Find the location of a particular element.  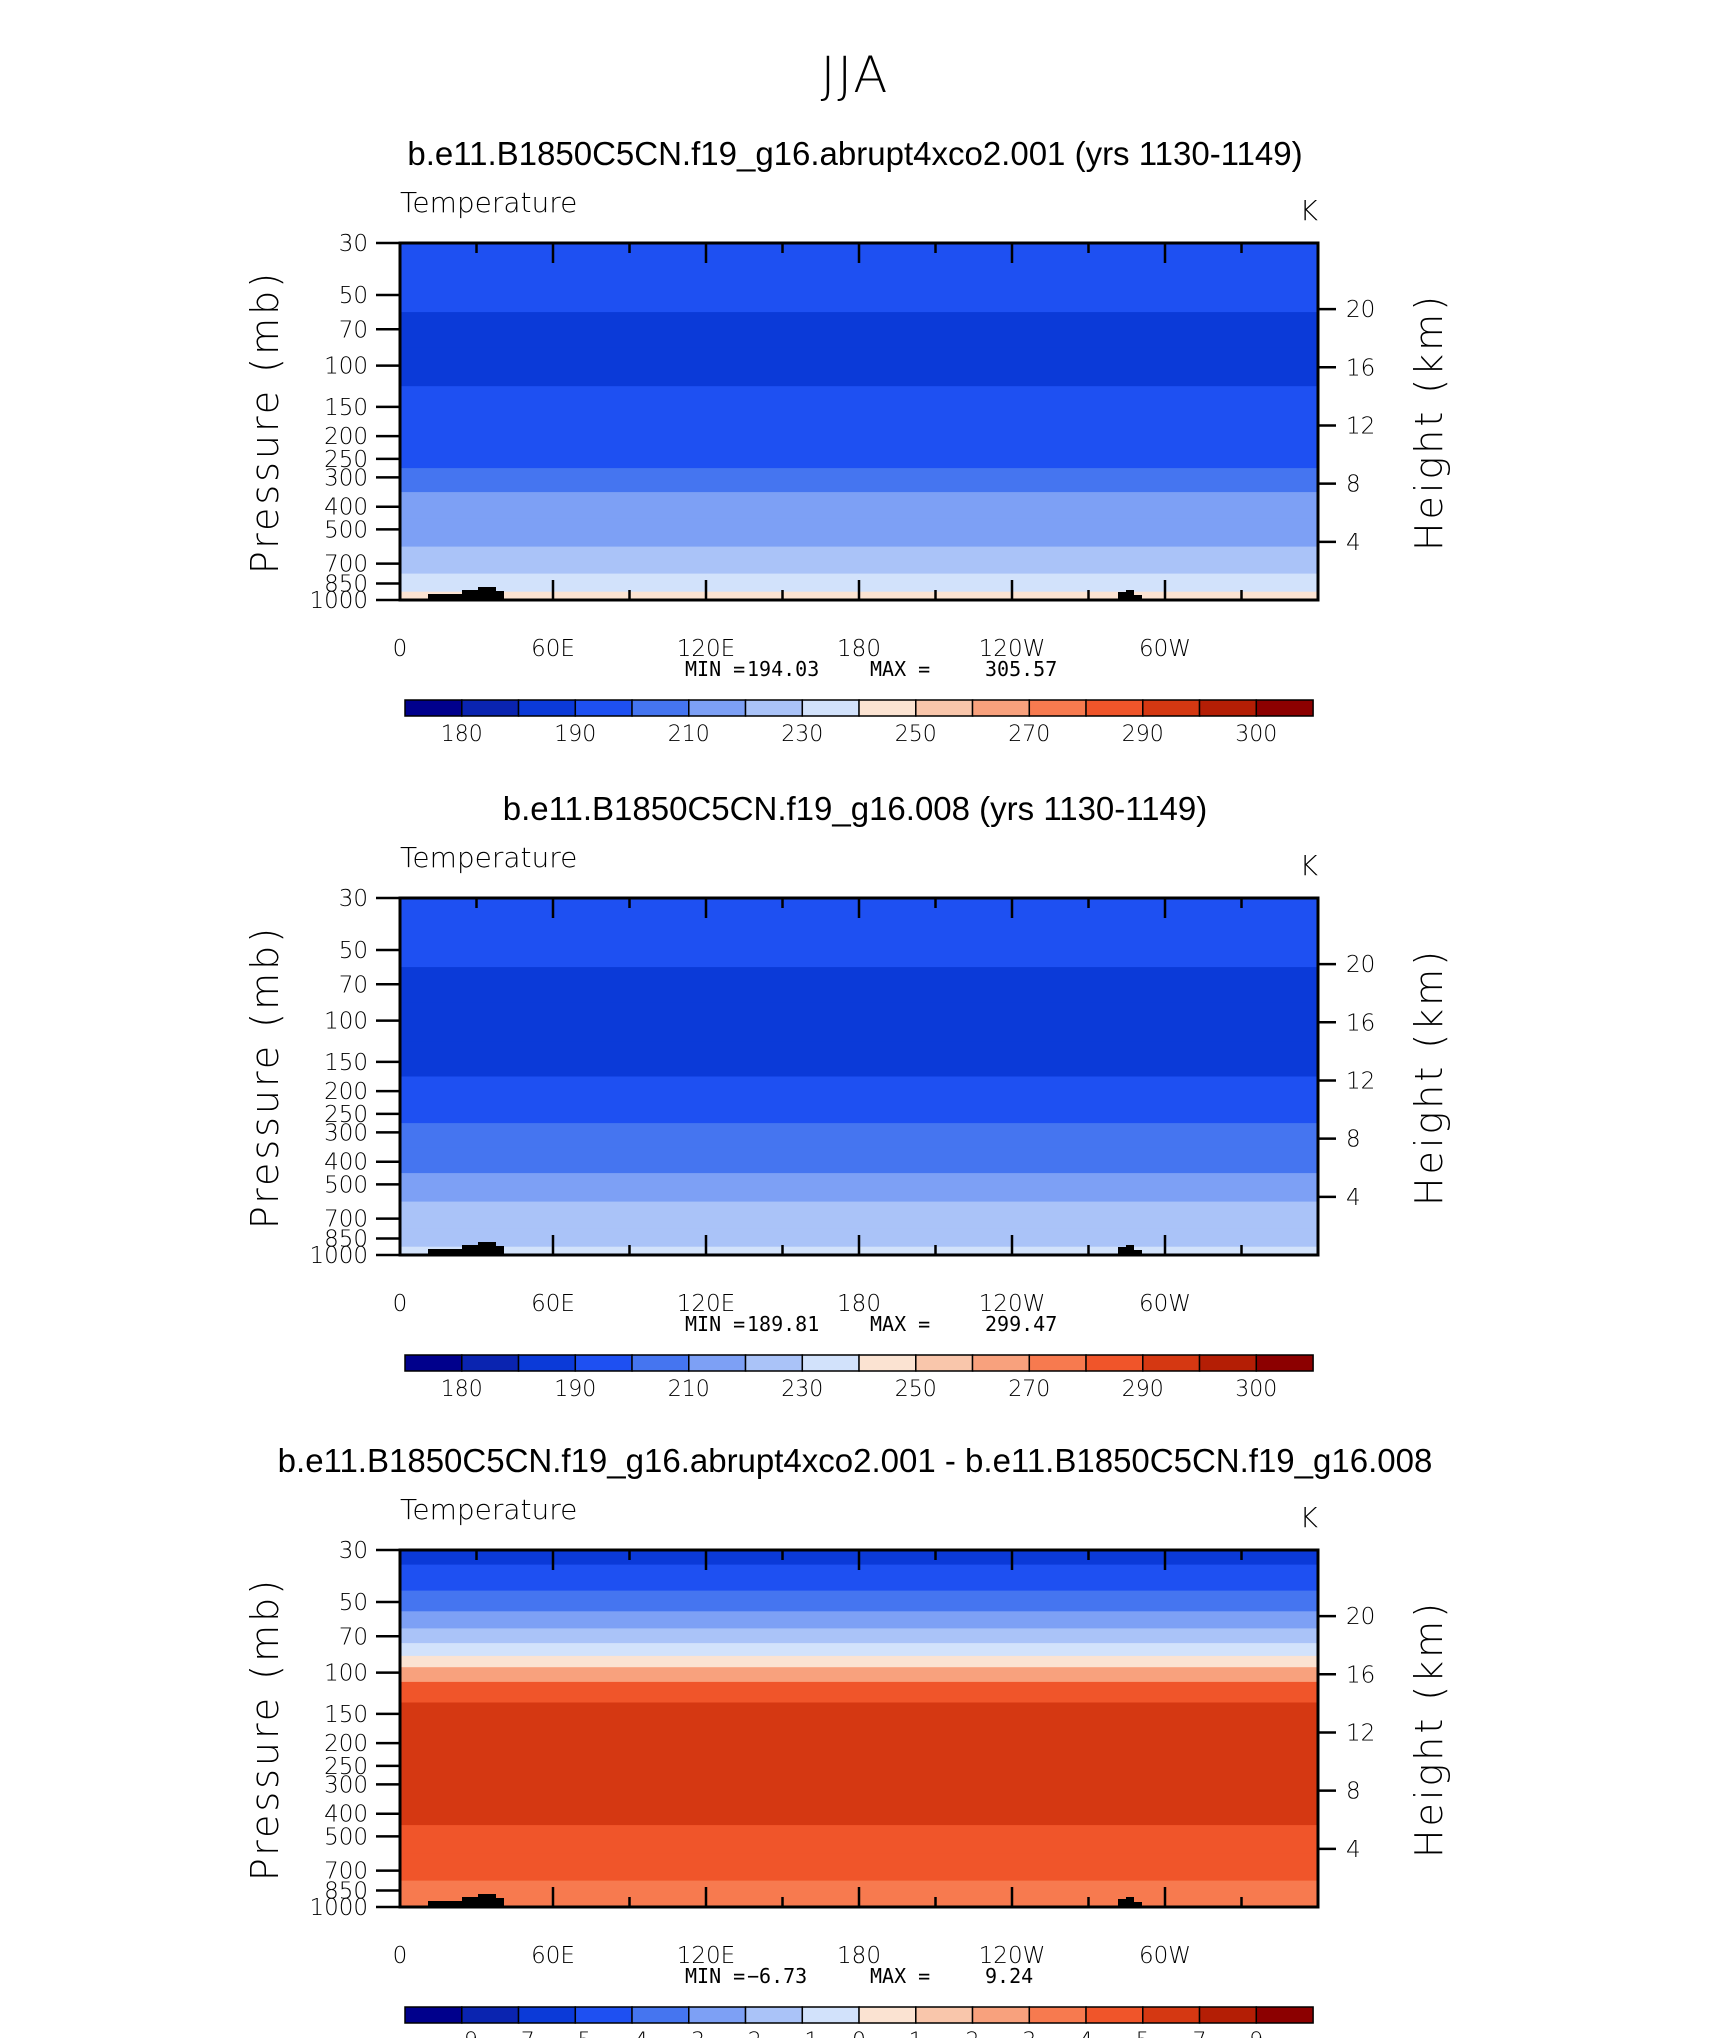

colorbar-label: 300 is located at coordinates (1256, 734).